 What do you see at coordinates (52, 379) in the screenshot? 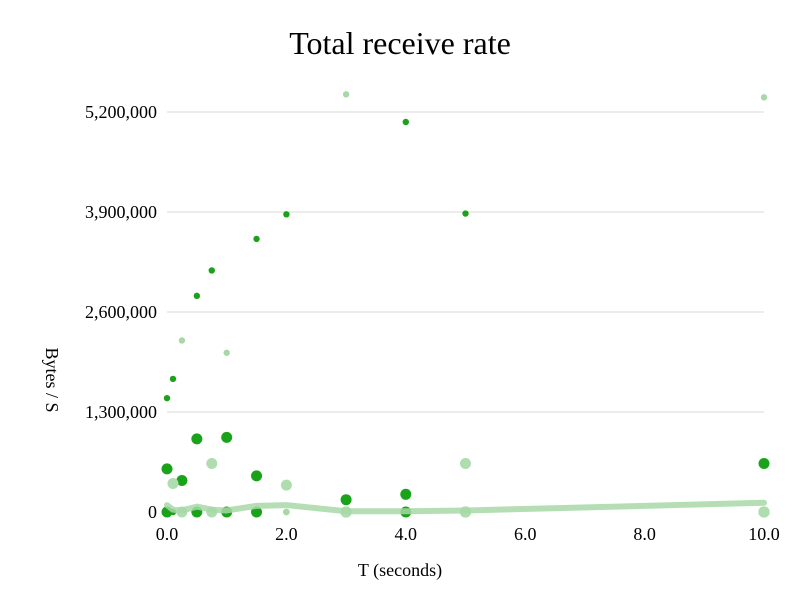
I see `y-axis-label: Bytes / S` at bounding box center [52, 379].